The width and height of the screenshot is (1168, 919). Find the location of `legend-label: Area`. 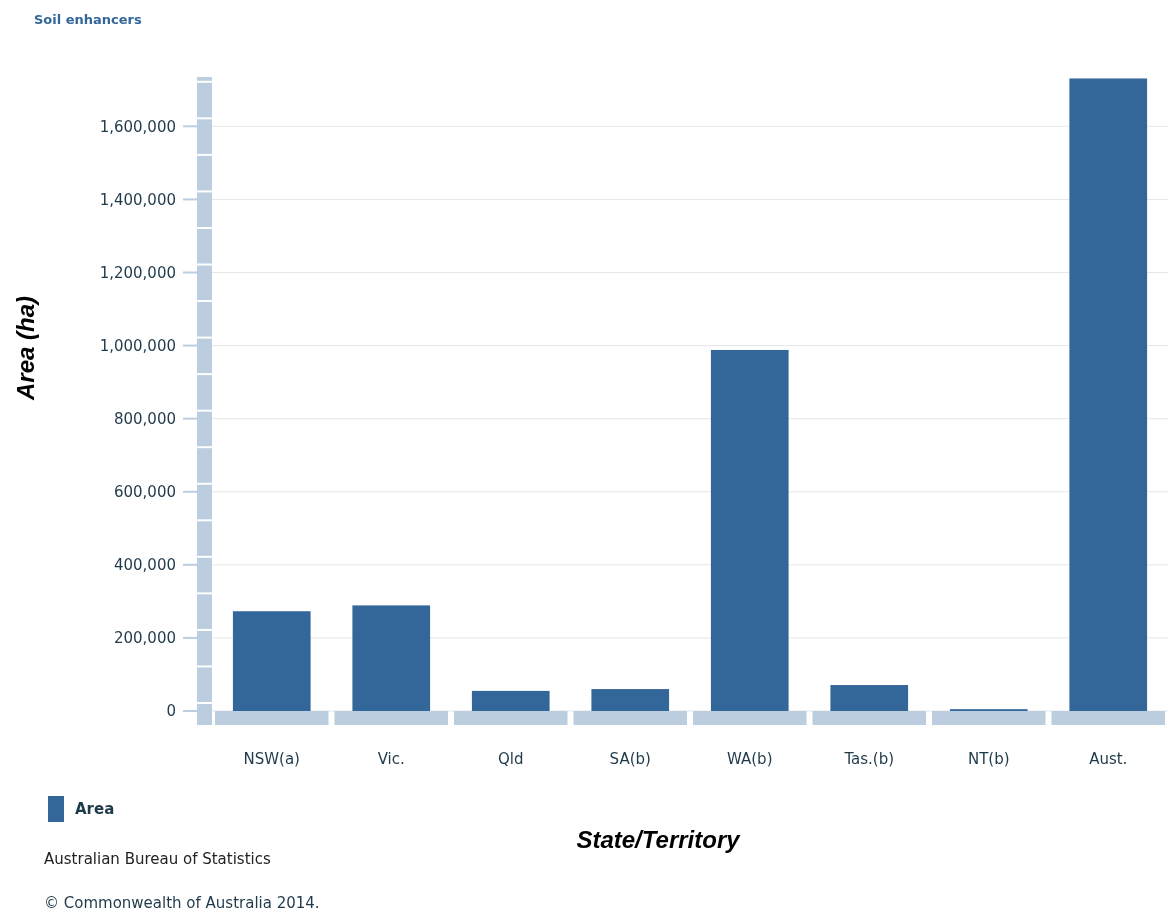

legend-label: Area is located at coordinates (95, 809).